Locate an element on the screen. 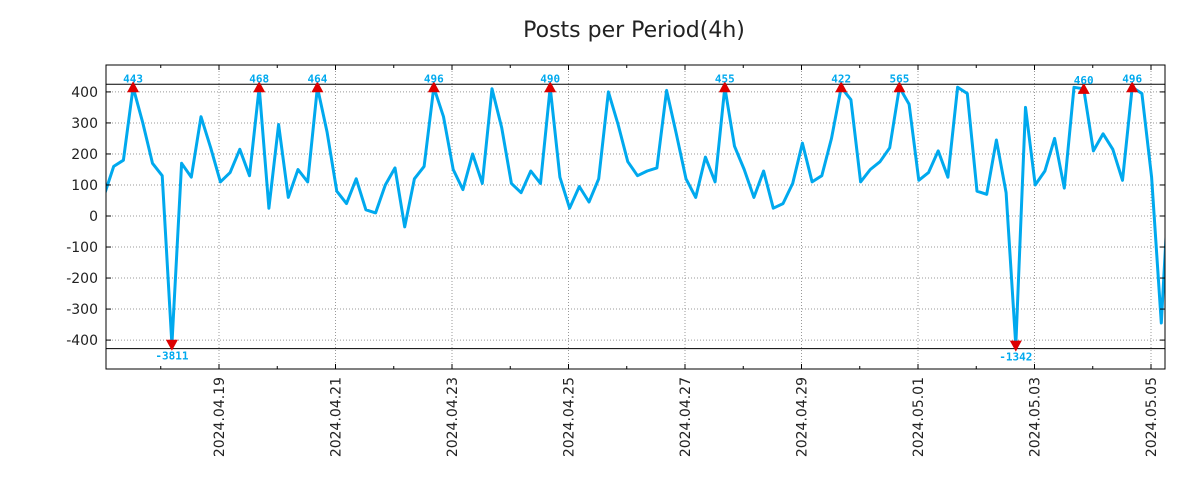  max-label: 565 is located at coordinates (899, 78).